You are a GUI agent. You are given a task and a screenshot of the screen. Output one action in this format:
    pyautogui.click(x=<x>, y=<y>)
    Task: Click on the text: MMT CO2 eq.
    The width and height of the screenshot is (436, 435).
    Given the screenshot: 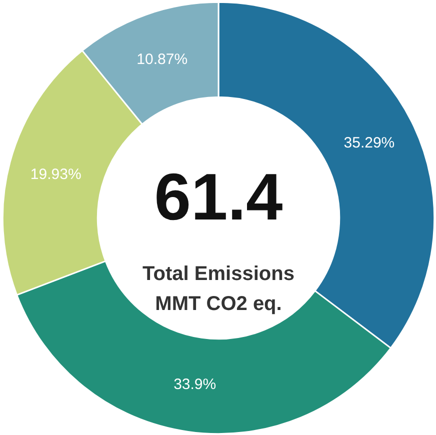 What is the action you would take?
    pyautogui.click(x=218, y=304)
    